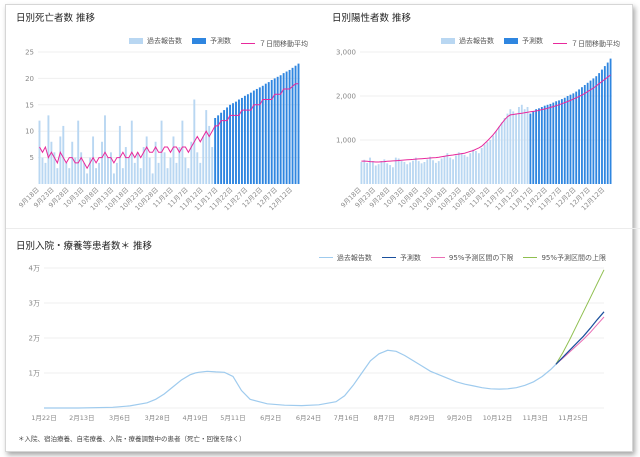 The height and width of the screenshot is (457, 640). What do you see at coordinates (383, 418) in the screenshot?
I see `x-tick-label: 8月7日` at bounding box center [383, 418].